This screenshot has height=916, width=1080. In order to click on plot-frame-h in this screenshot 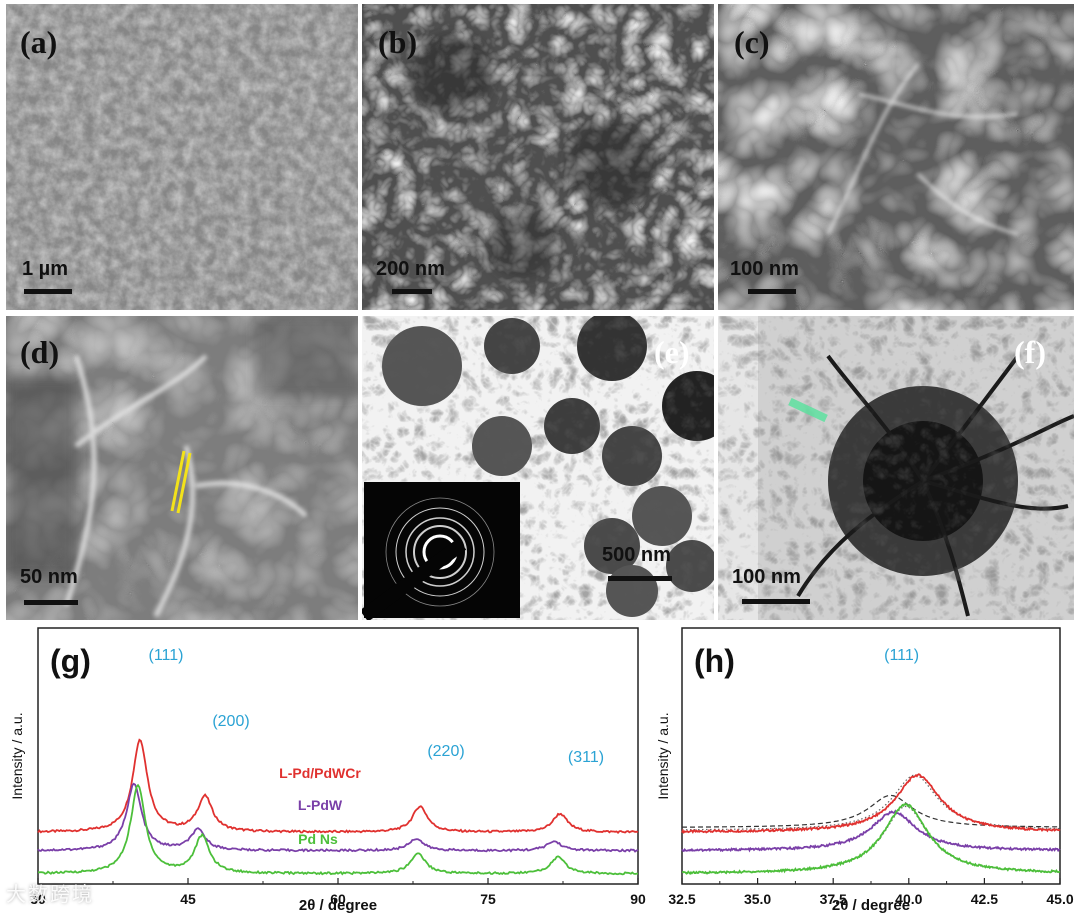, I will do `click(871, 756)`.